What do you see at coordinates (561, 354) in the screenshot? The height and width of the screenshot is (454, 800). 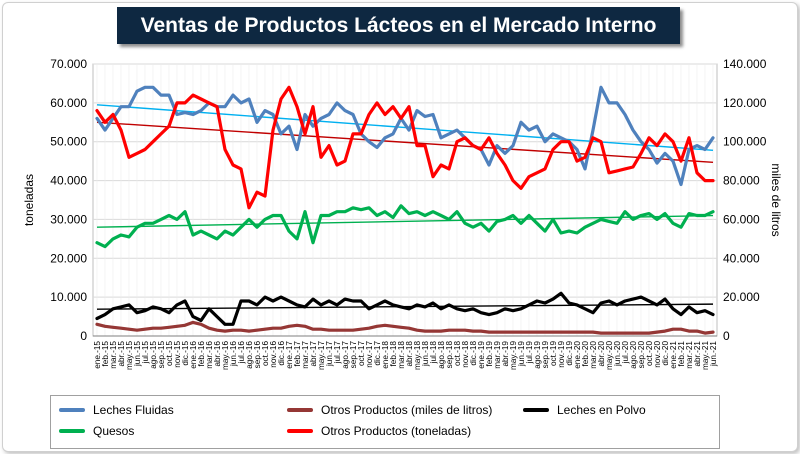 I see `x-tick-label: nov.-19` at bounding box center [561, 354].